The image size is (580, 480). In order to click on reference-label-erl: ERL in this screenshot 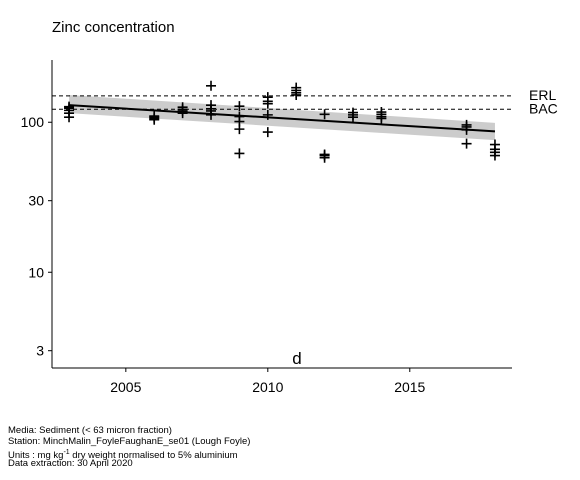, I will do `click(542, 95)`.